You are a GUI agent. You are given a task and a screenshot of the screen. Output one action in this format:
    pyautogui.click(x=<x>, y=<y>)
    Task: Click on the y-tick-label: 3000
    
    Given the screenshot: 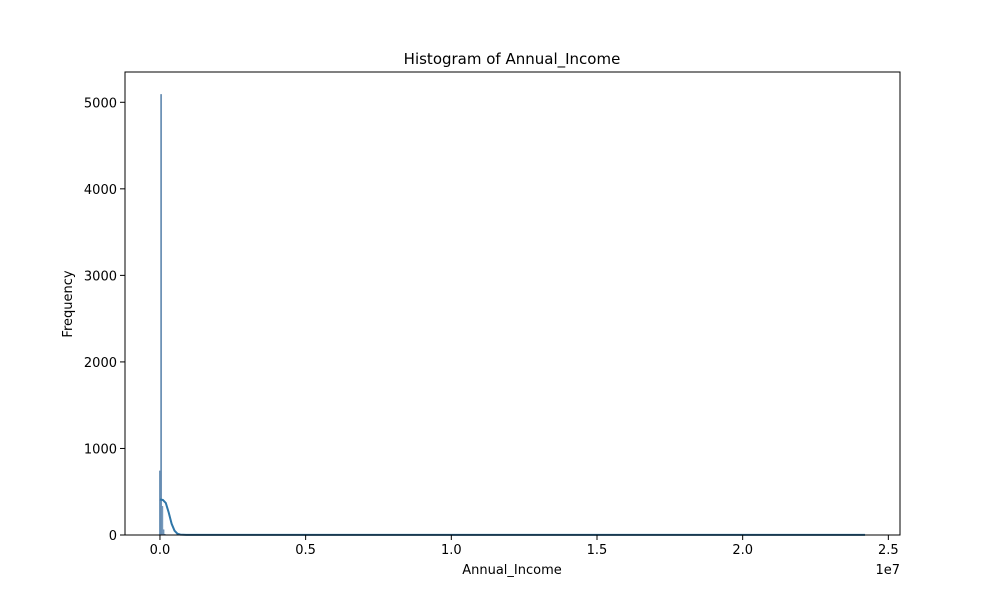 What is the action you would take?
    pyautogui.click(x=100, y=276)
    